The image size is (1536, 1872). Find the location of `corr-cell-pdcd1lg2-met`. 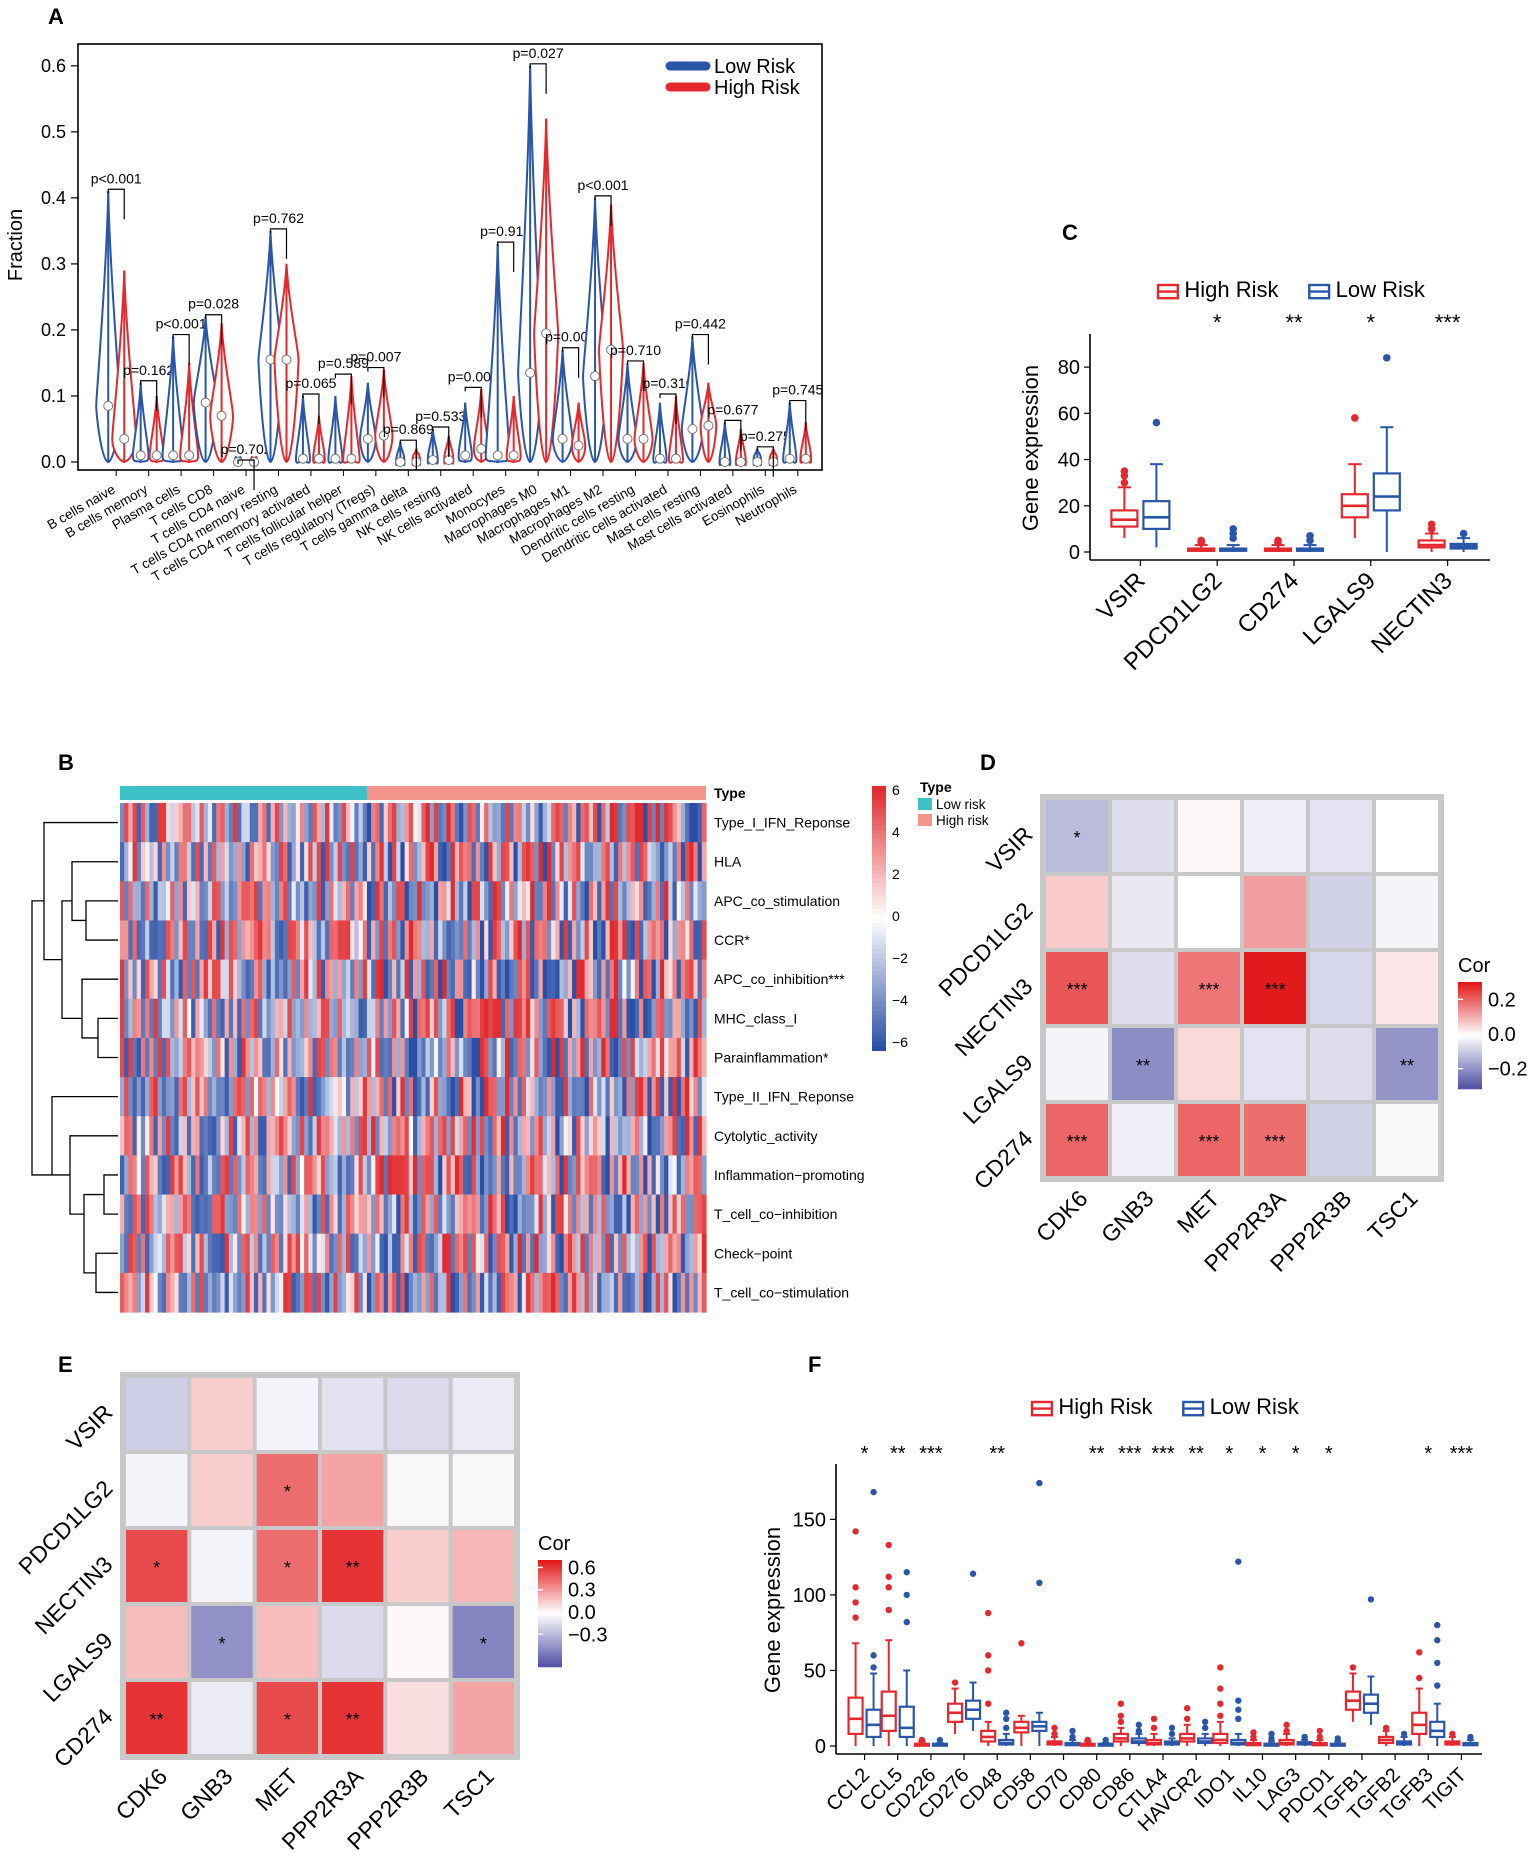

corr-cell-pdcd1lg2-met is located at coordinates (287, 1490).